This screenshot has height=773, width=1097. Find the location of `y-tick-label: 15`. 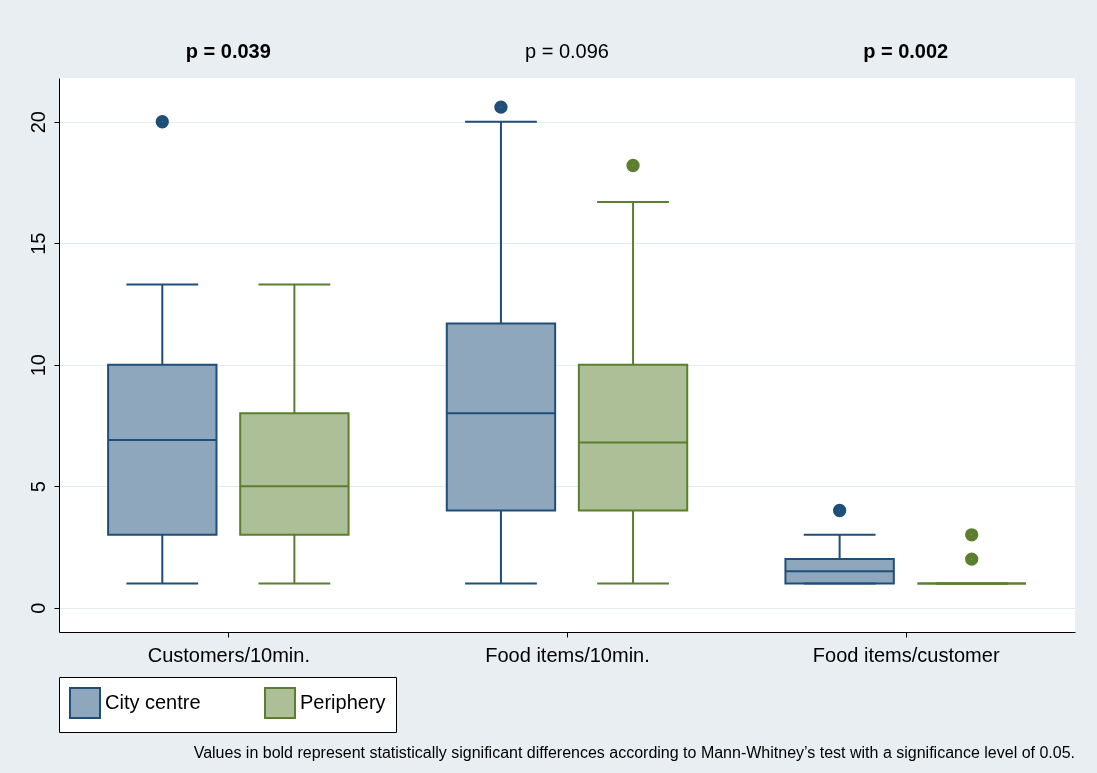

y-tick-label: 15 is located at coordinates (37, 243).